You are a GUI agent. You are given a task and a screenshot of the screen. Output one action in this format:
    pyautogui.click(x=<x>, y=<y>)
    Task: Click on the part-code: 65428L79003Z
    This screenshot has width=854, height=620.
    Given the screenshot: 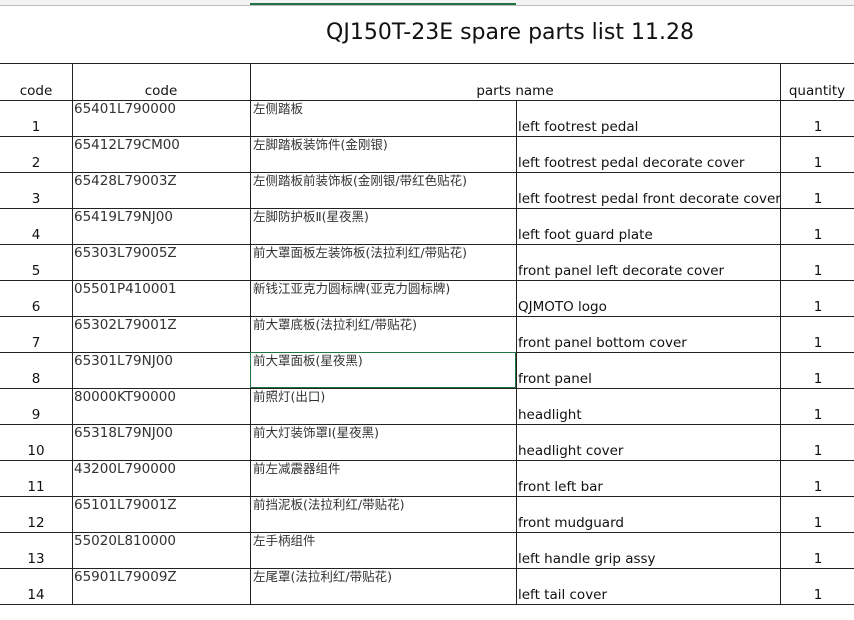 What is the action you would take?
    pyautogui.click(x=125, y=181)
    